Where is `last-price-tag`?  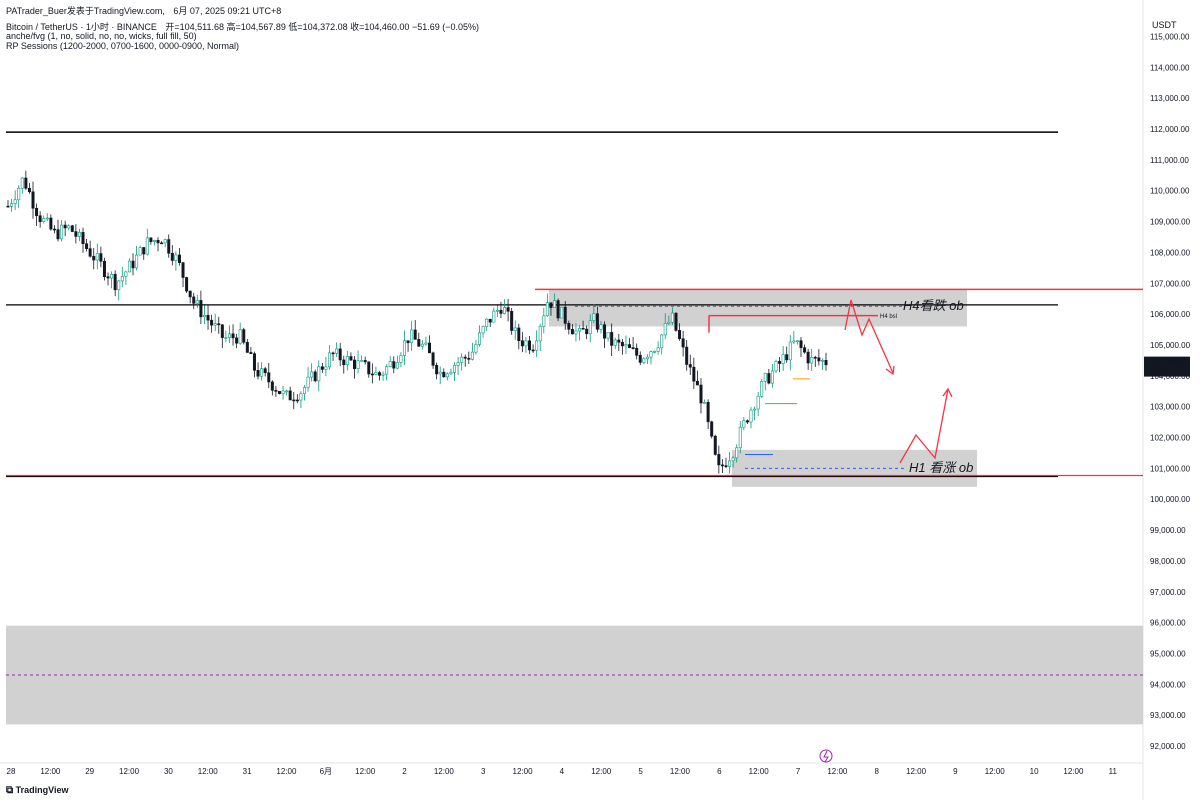
last-price-tag is located at coordinates (1167, 366).